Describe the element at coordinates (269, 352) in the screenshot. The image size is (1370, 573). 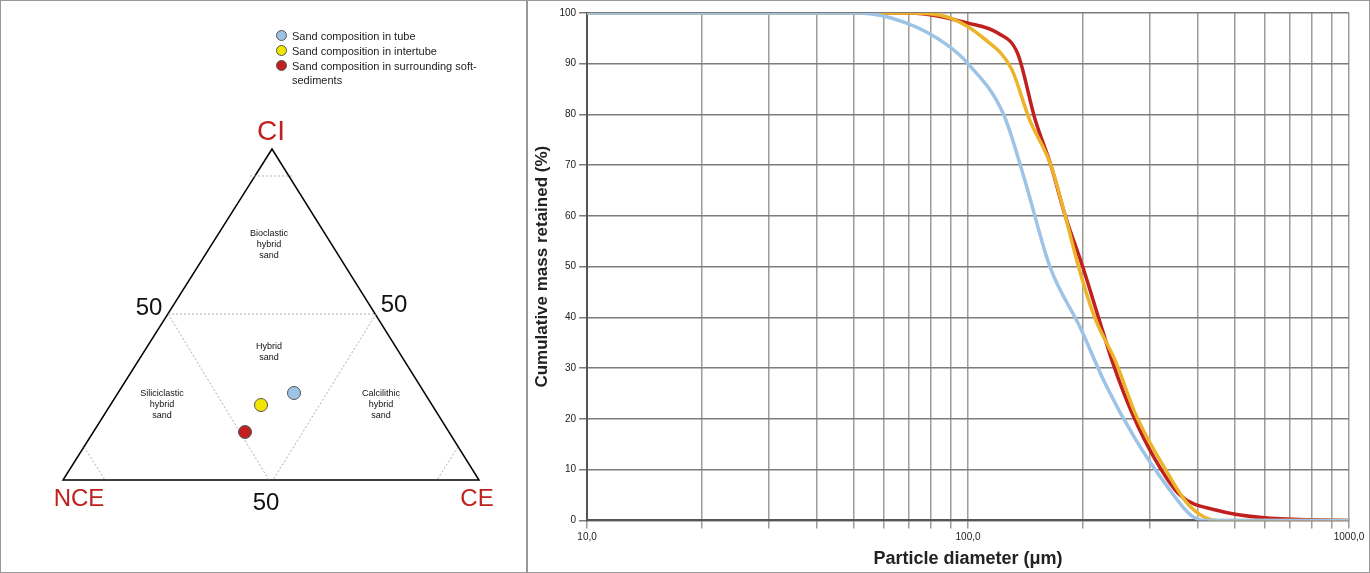
I see `text: Hybrid sand` at that location.